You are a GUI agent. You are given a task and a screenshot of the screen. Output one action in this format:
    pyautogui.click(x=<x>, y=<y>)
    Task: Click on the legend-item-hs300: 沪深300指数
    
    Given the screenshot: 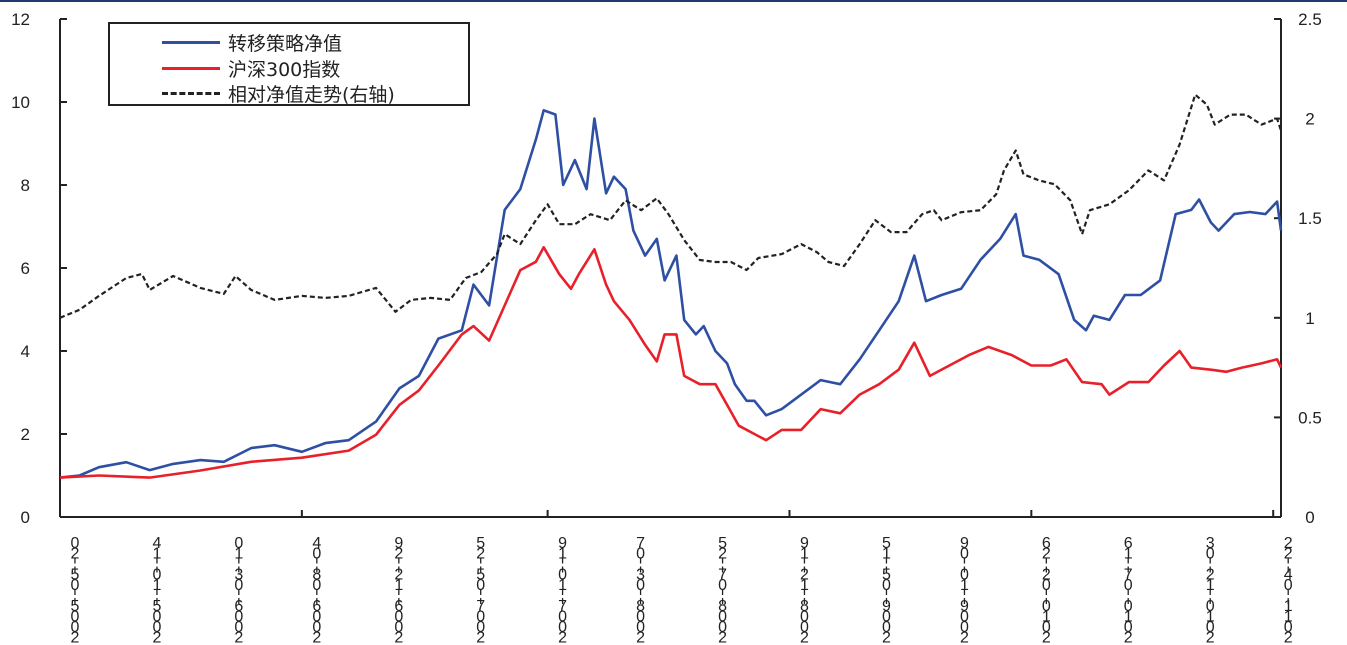 What is the action you would take?
    pyautogui.click(x=251, y=68)
    